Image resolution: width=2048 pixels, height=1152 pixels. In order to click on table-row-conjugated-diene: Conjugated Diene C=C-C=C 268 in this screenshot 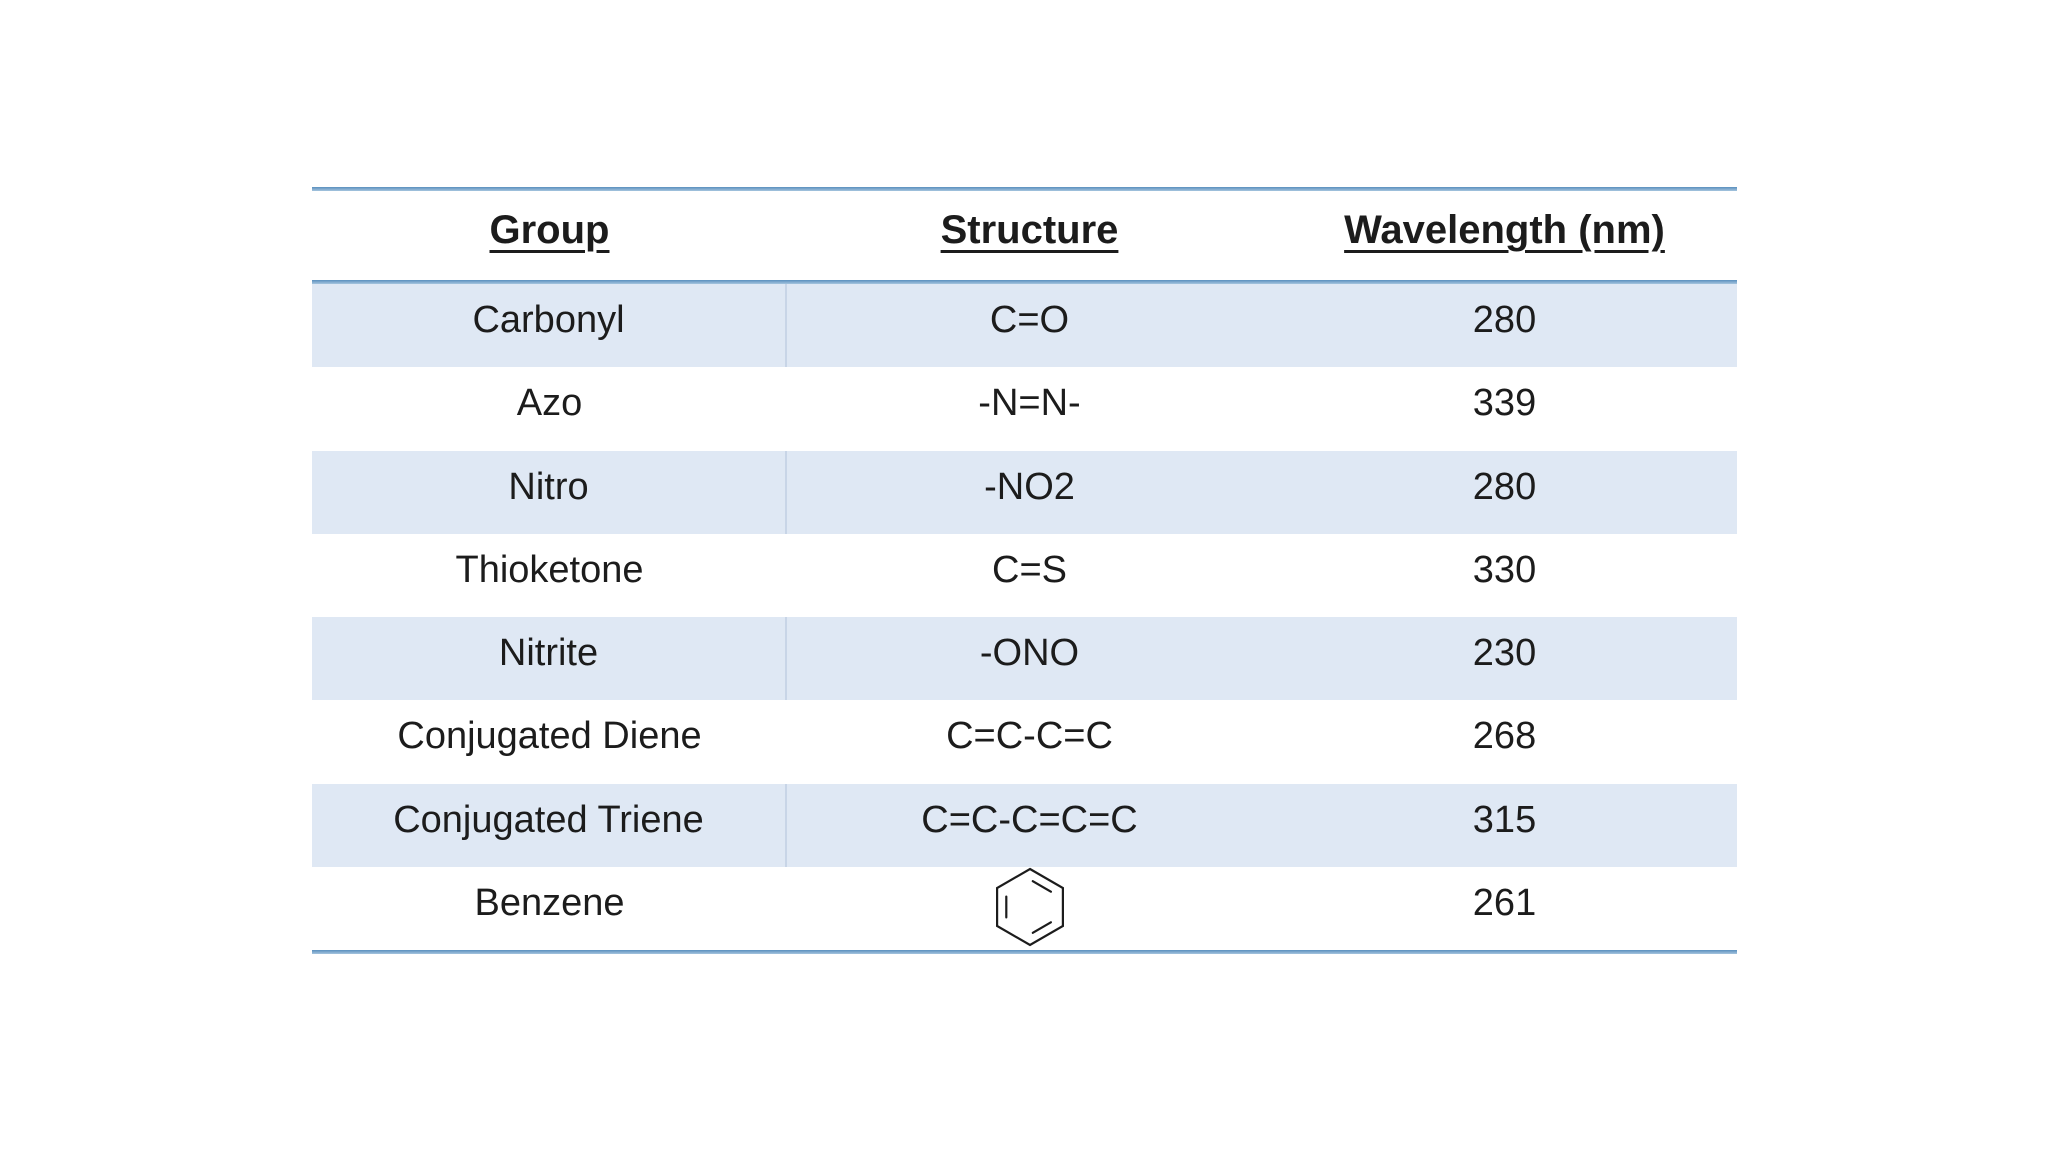, I will do `click(1024, 741)`.